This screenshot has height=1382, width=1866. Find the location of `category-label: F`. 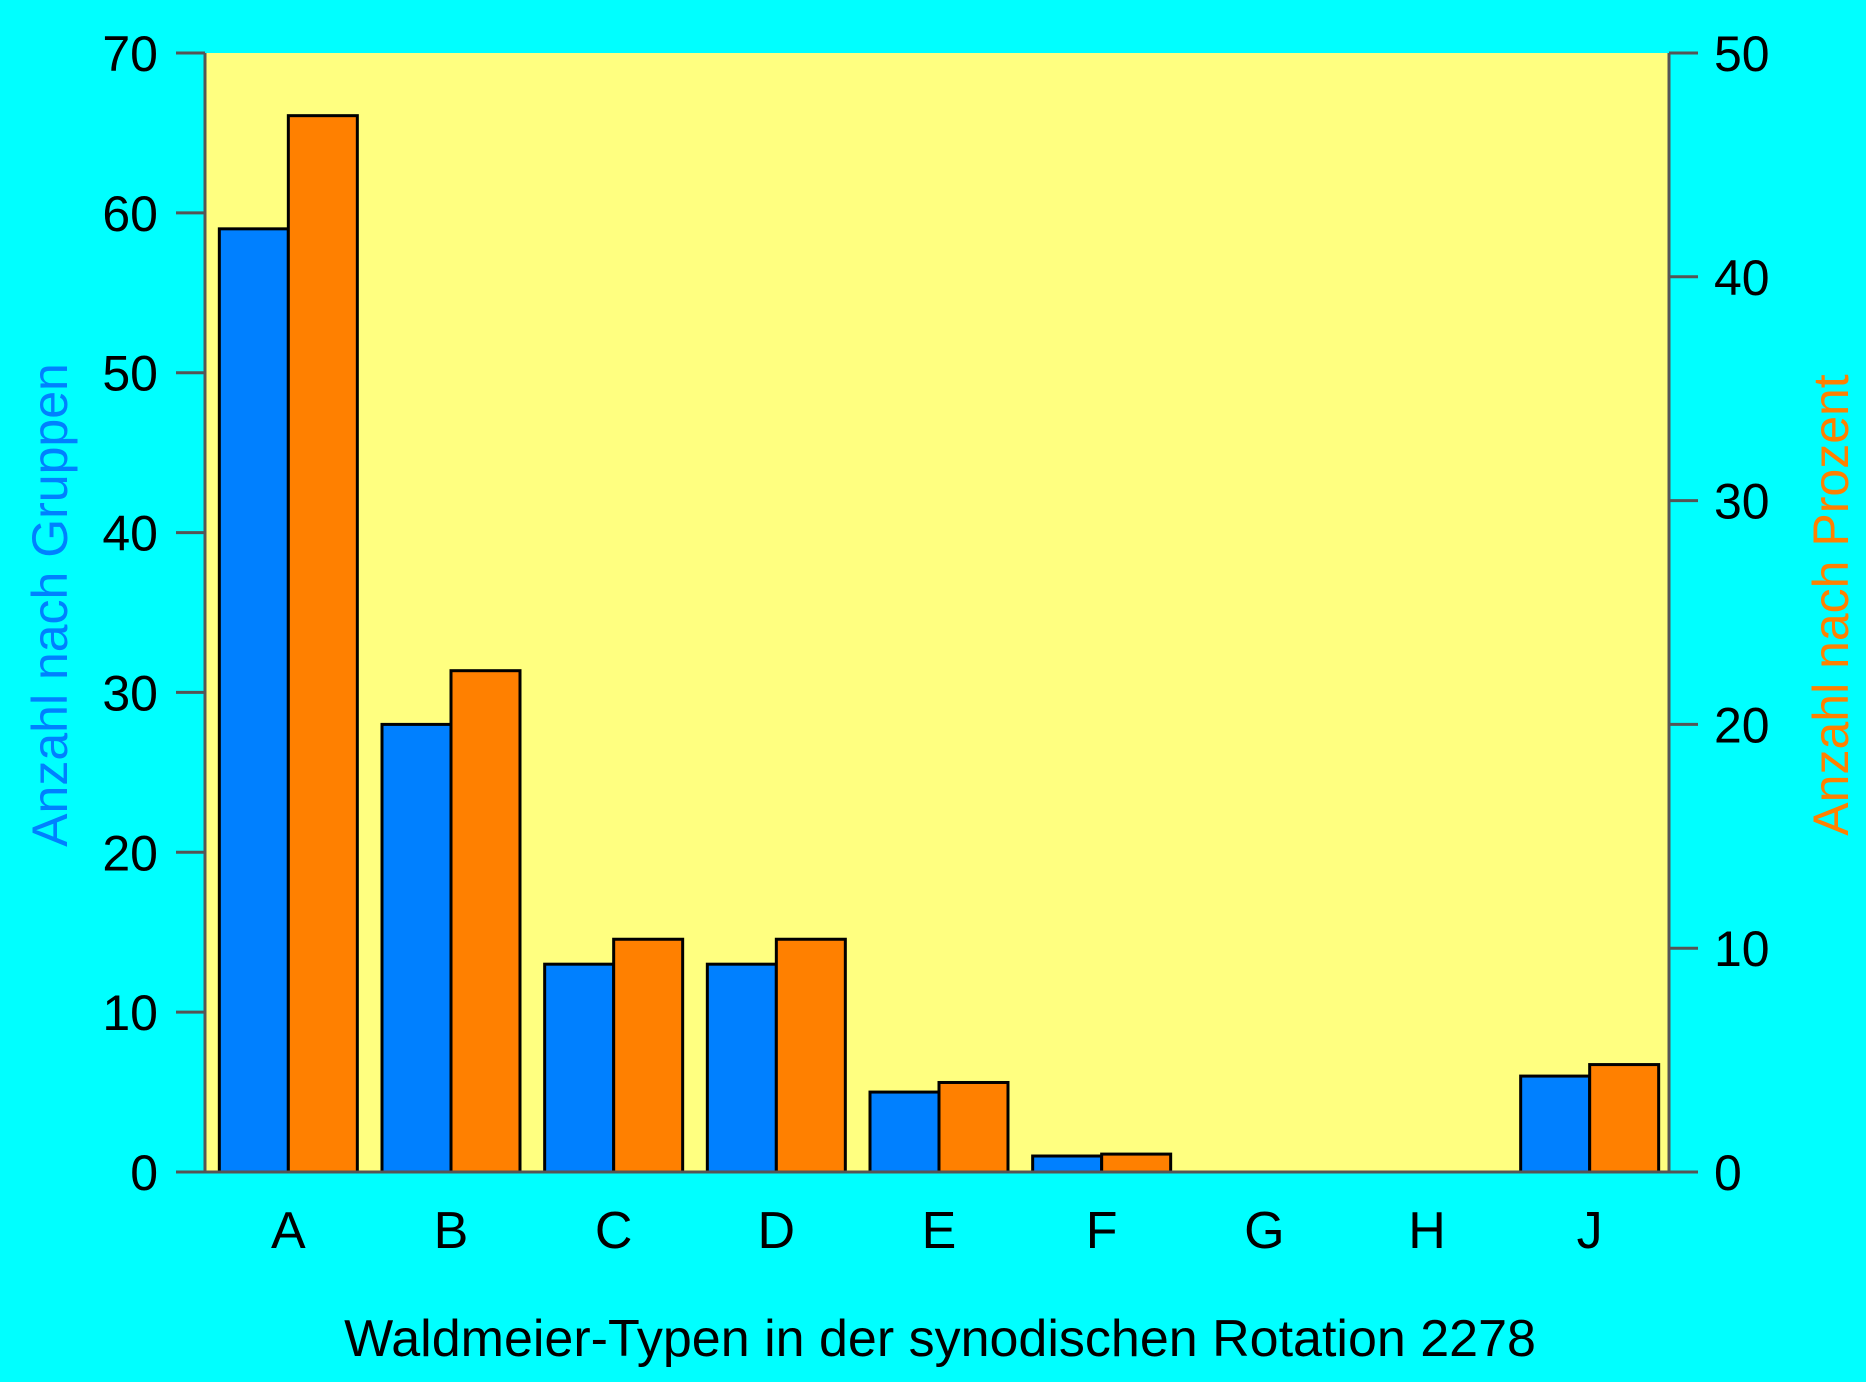

category-label: F is located at coordinates (1102, 1231).